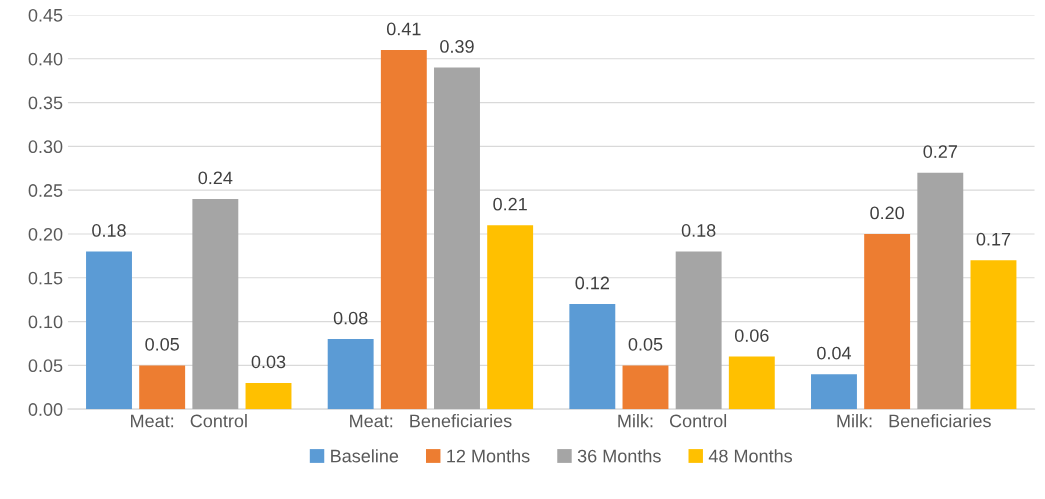 Image resolution: width=1045 pixels, height=499 pixels. What do you see at coordinates (45, 147) in the screenshot?
I see `y-tick-label: 0.30` at bounding box center [45, 147].